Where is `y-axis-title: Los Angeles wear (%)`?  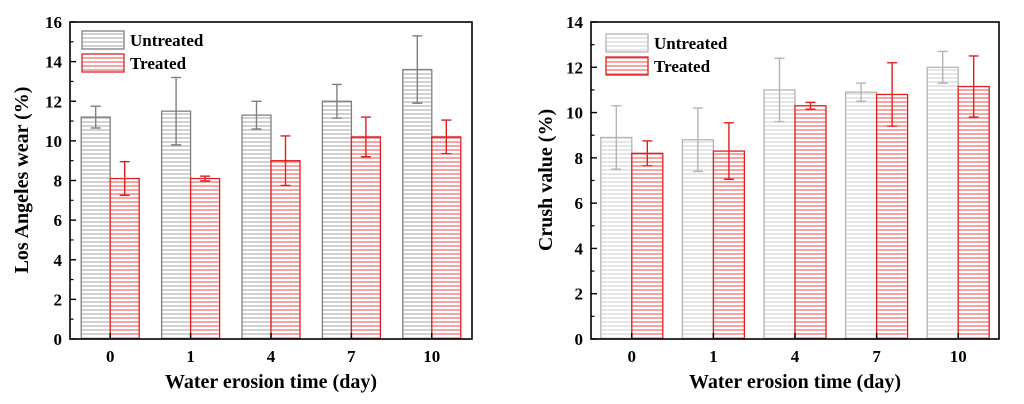 y-axis-title: Los Angeles wear (%) is located at coordinates (22, 180).